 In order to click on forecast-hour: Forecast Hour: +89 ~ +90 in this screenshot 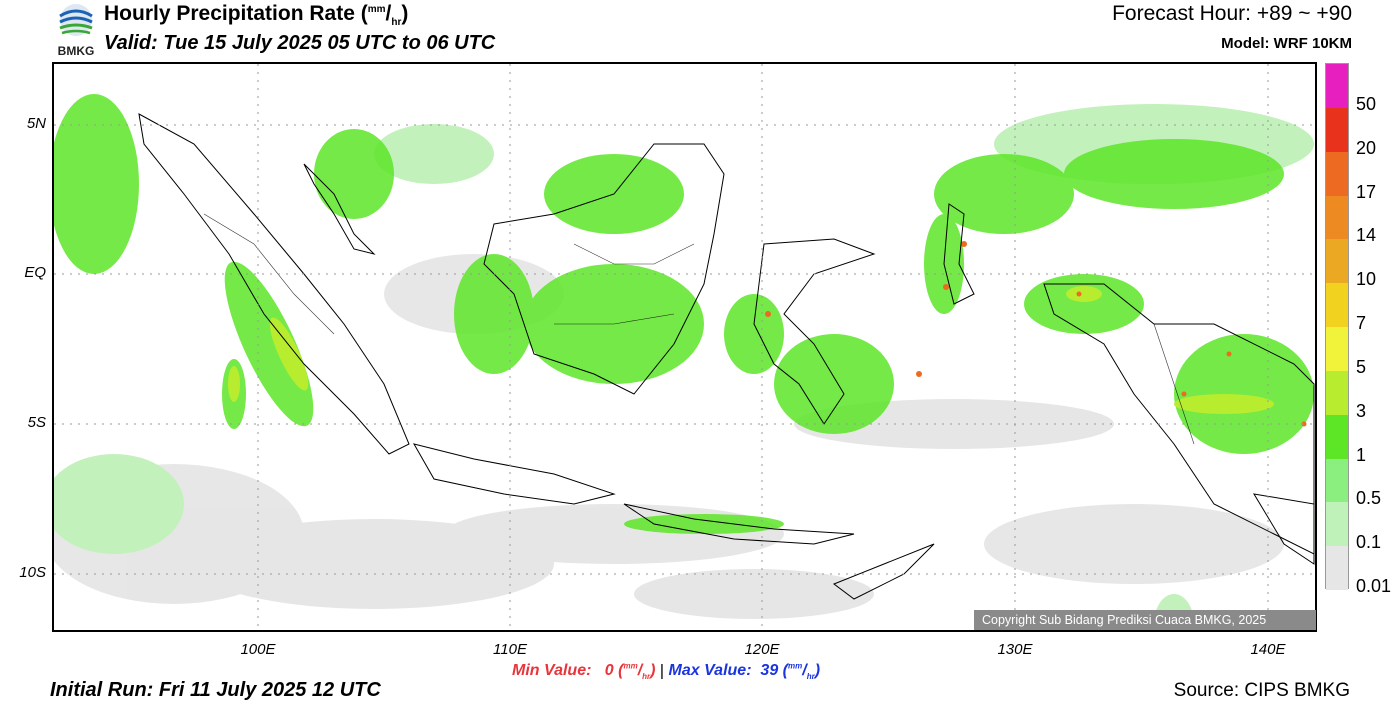, I will do `click(1232, 13)`.